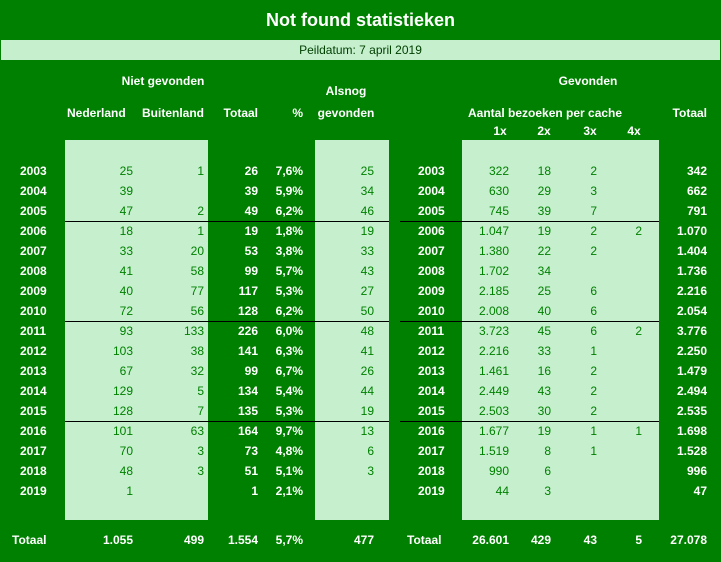 The width and height of the screenshot is (721, 562). What do you see at coordinates (360, 20) in the screenshot?
I see `title: Not found statistieken` at bounding box center [360, 20].